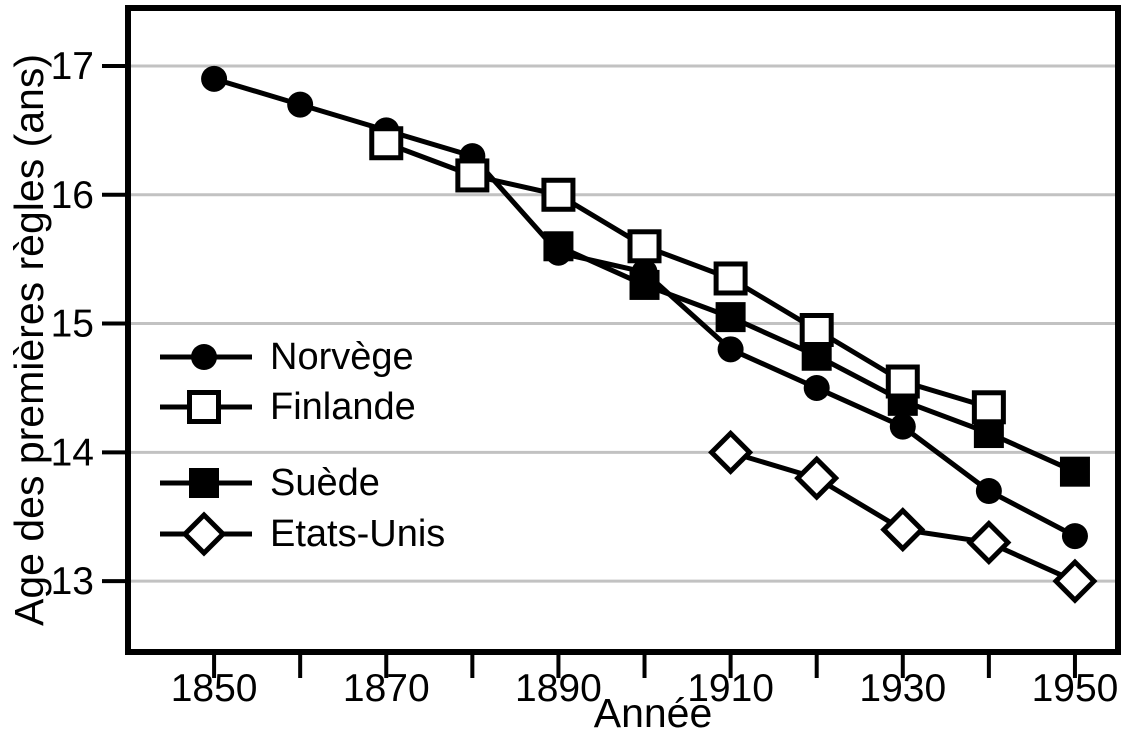  I want to click on y-tick-label: 14, so click(72, 452).